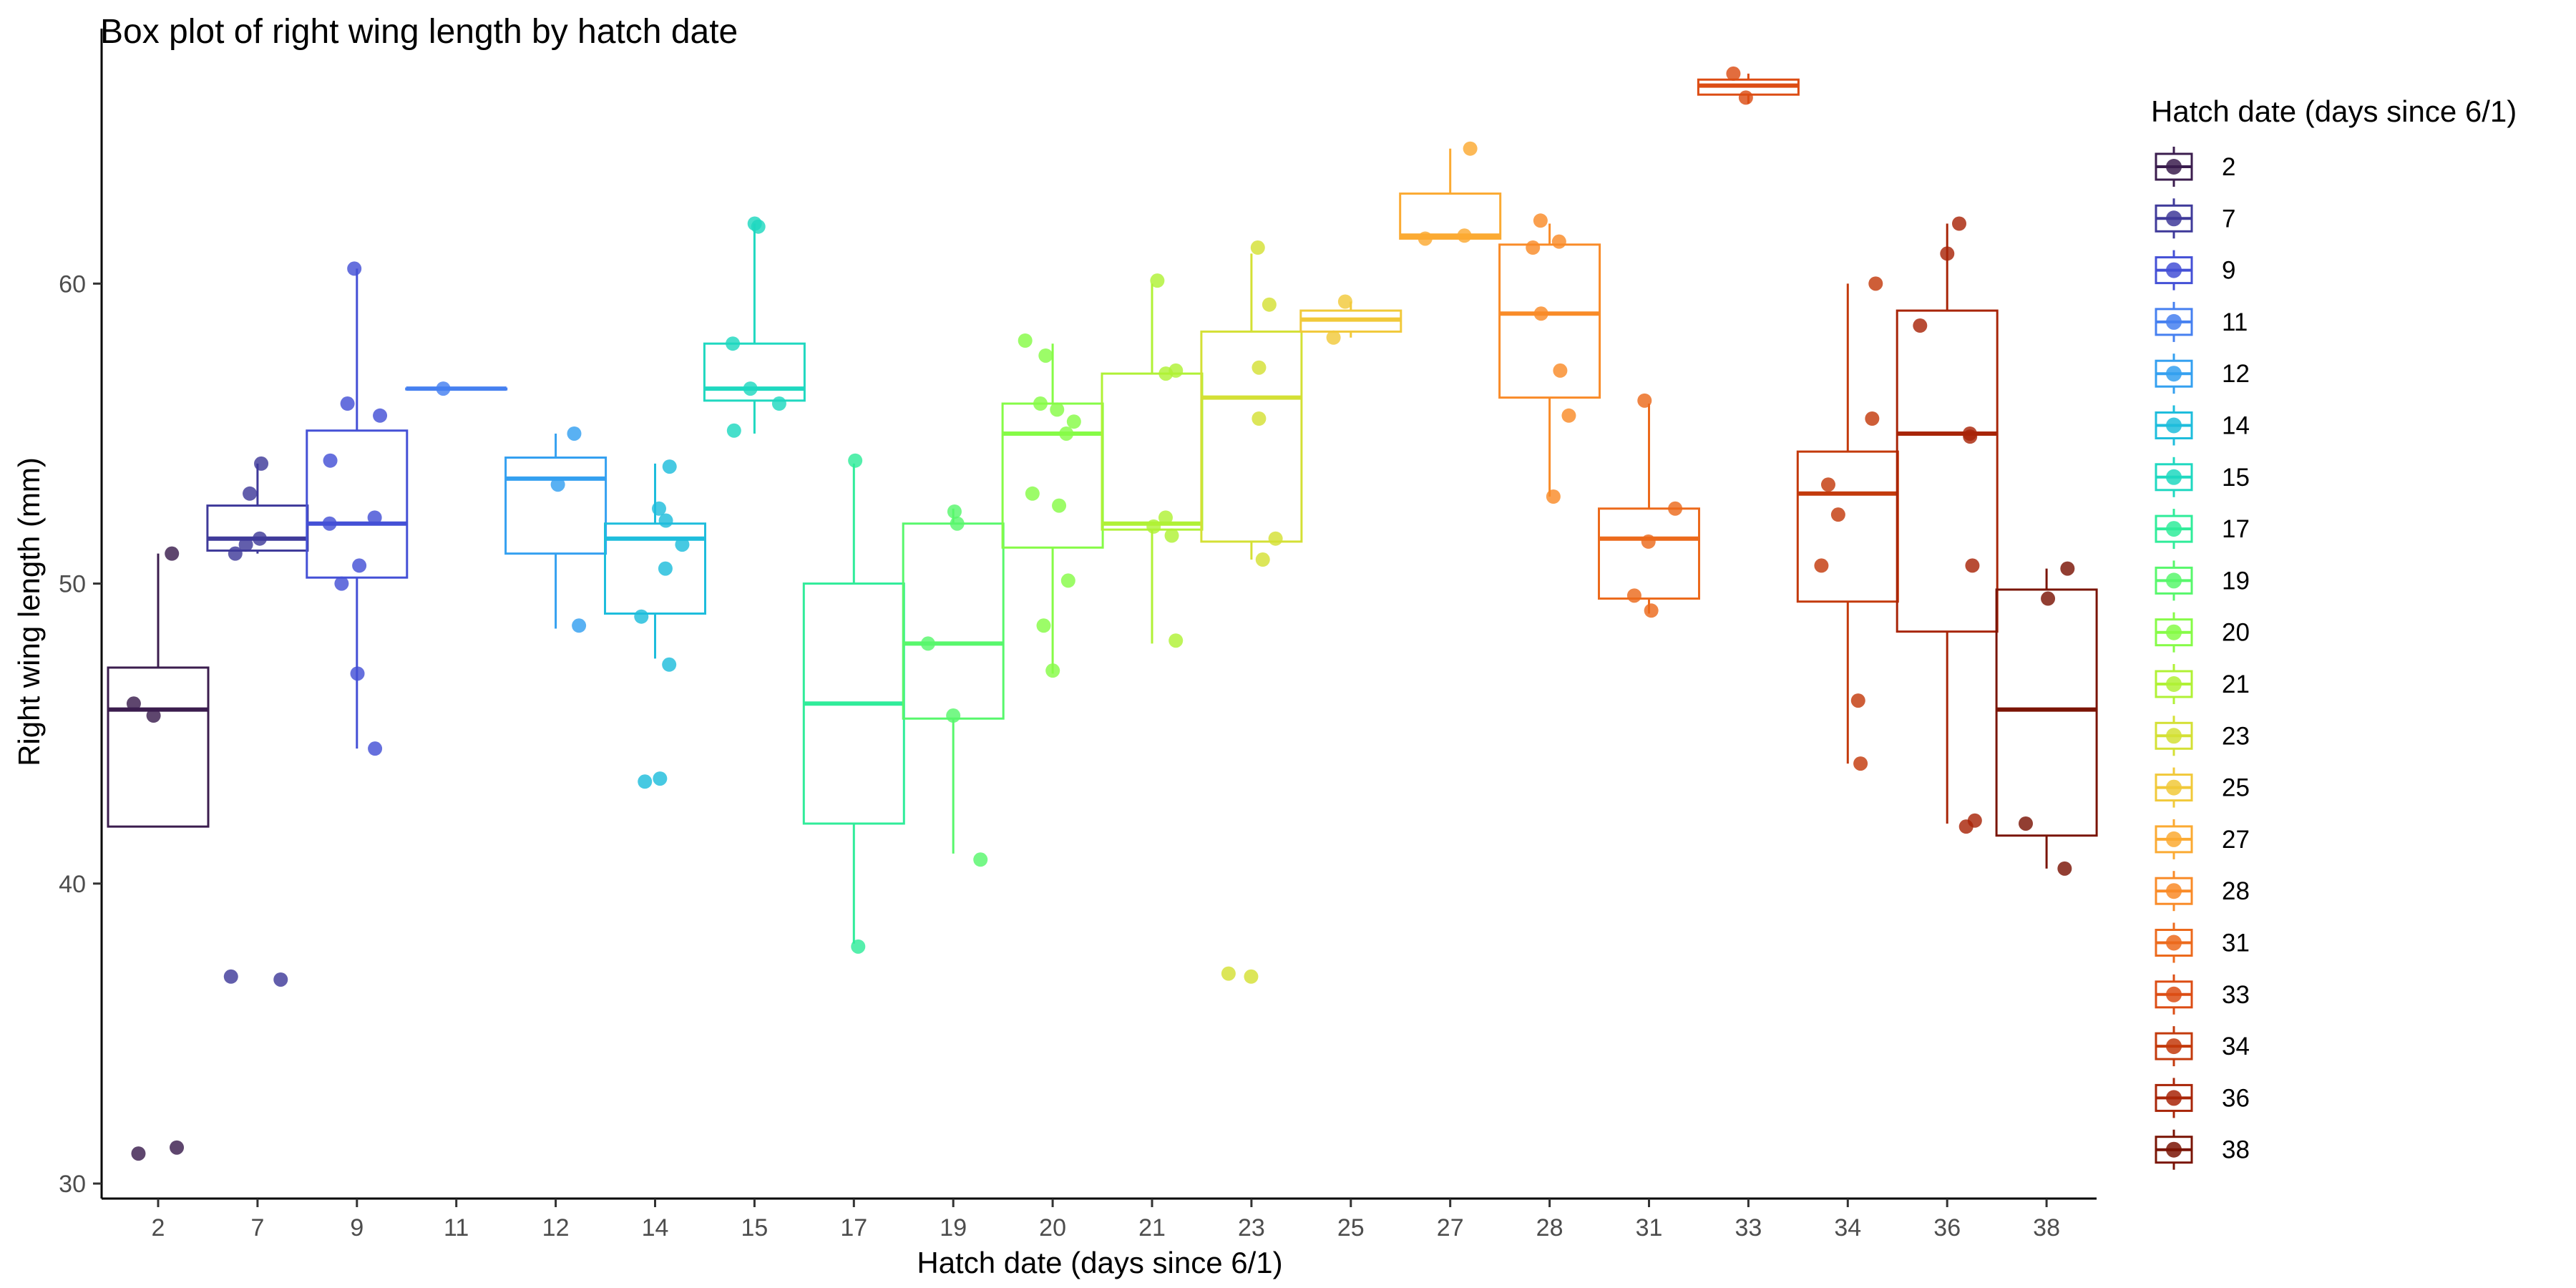  What do you see at coordinates (655, 1227) in the screenshot?
I see `x-tick-label: 14` at bounding box center [655, 1227].